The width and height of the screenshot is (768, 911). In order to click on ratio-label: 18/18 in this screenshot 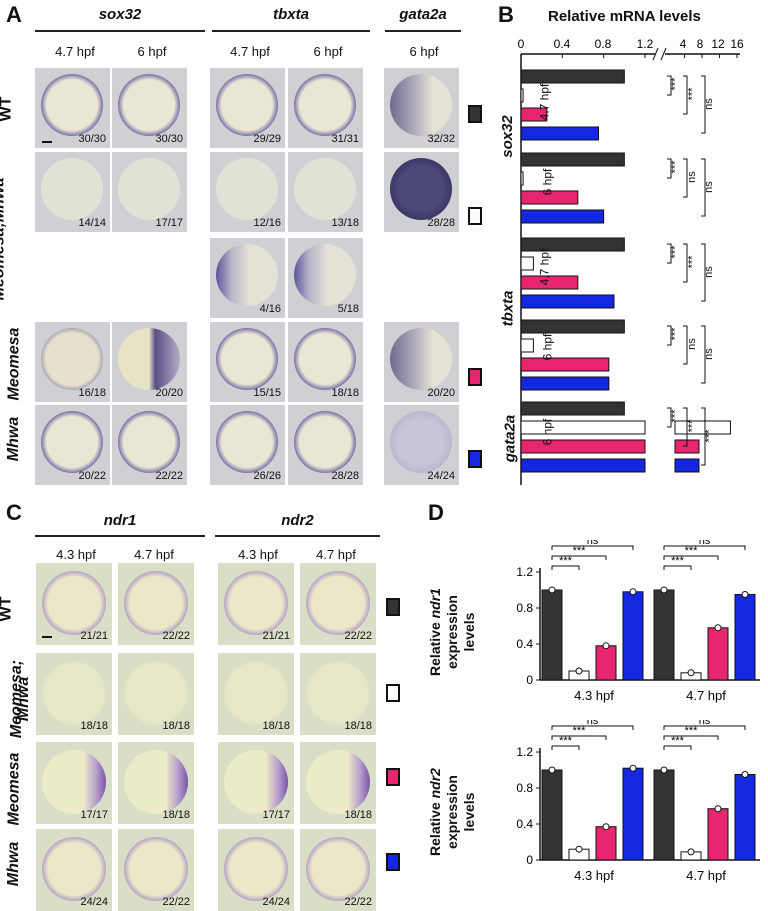, I will do `click(176, 815)`.